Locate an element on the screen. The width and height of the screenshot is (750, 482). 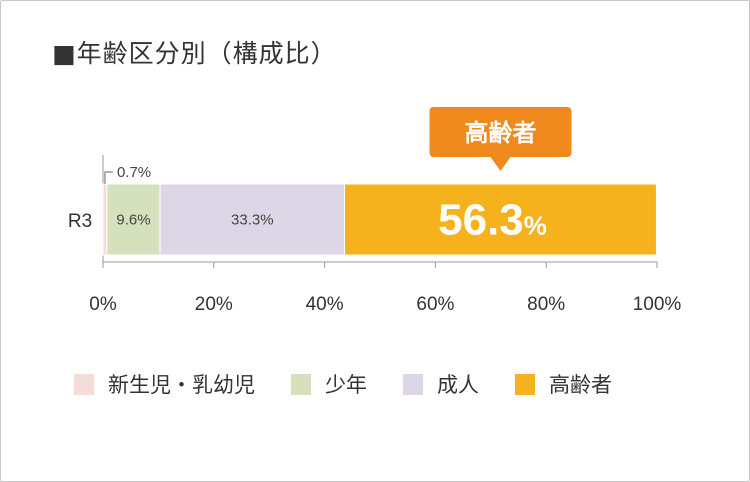
data-label: 33.3% is located at coordinates (252, 220).